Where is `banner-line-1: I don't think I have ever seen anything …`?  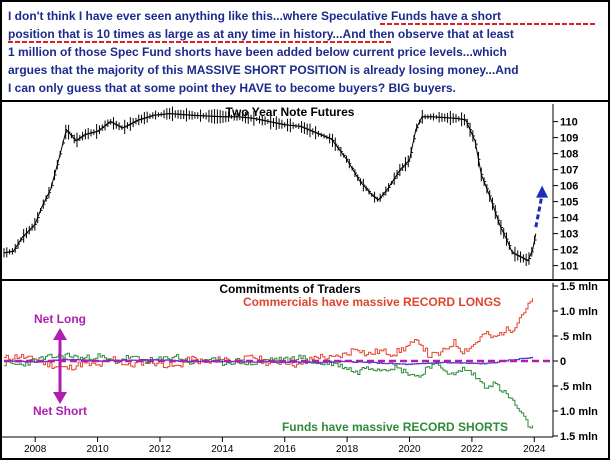
banner-line-1: I don't think I have ever seen anything … is located at coordinates (254, 16).